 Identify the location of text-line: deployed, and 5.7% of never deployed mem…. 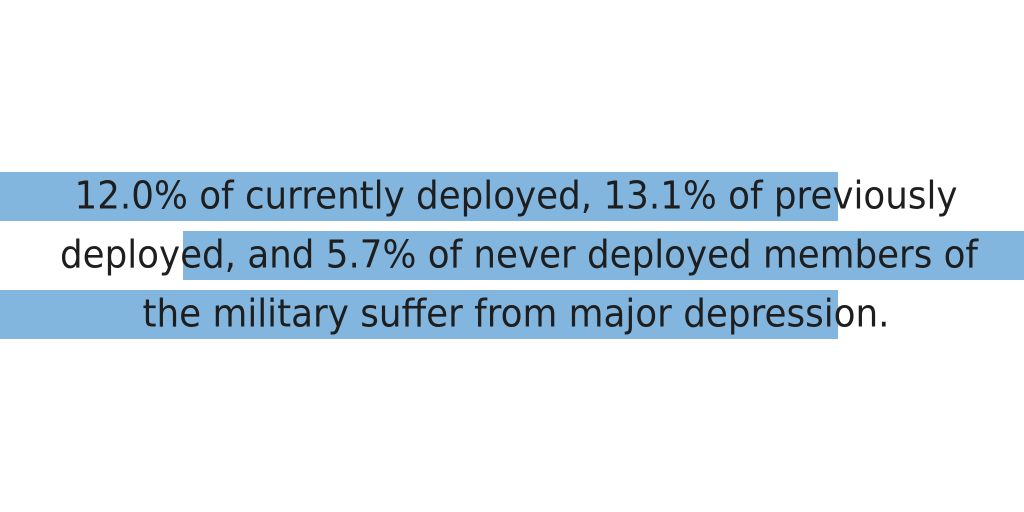
(520, 255).